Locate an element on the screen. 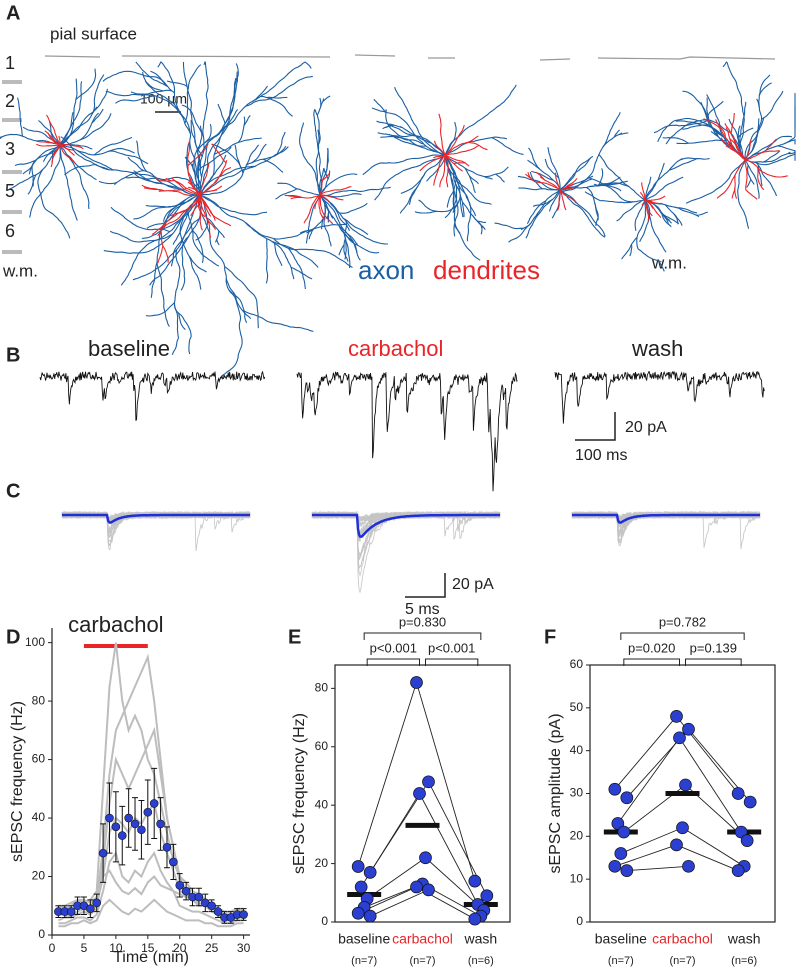 Image resolution: width=800 pixels, height=970 pixels. legend-dendrites: dendrites is located at coordinates (486, 270).